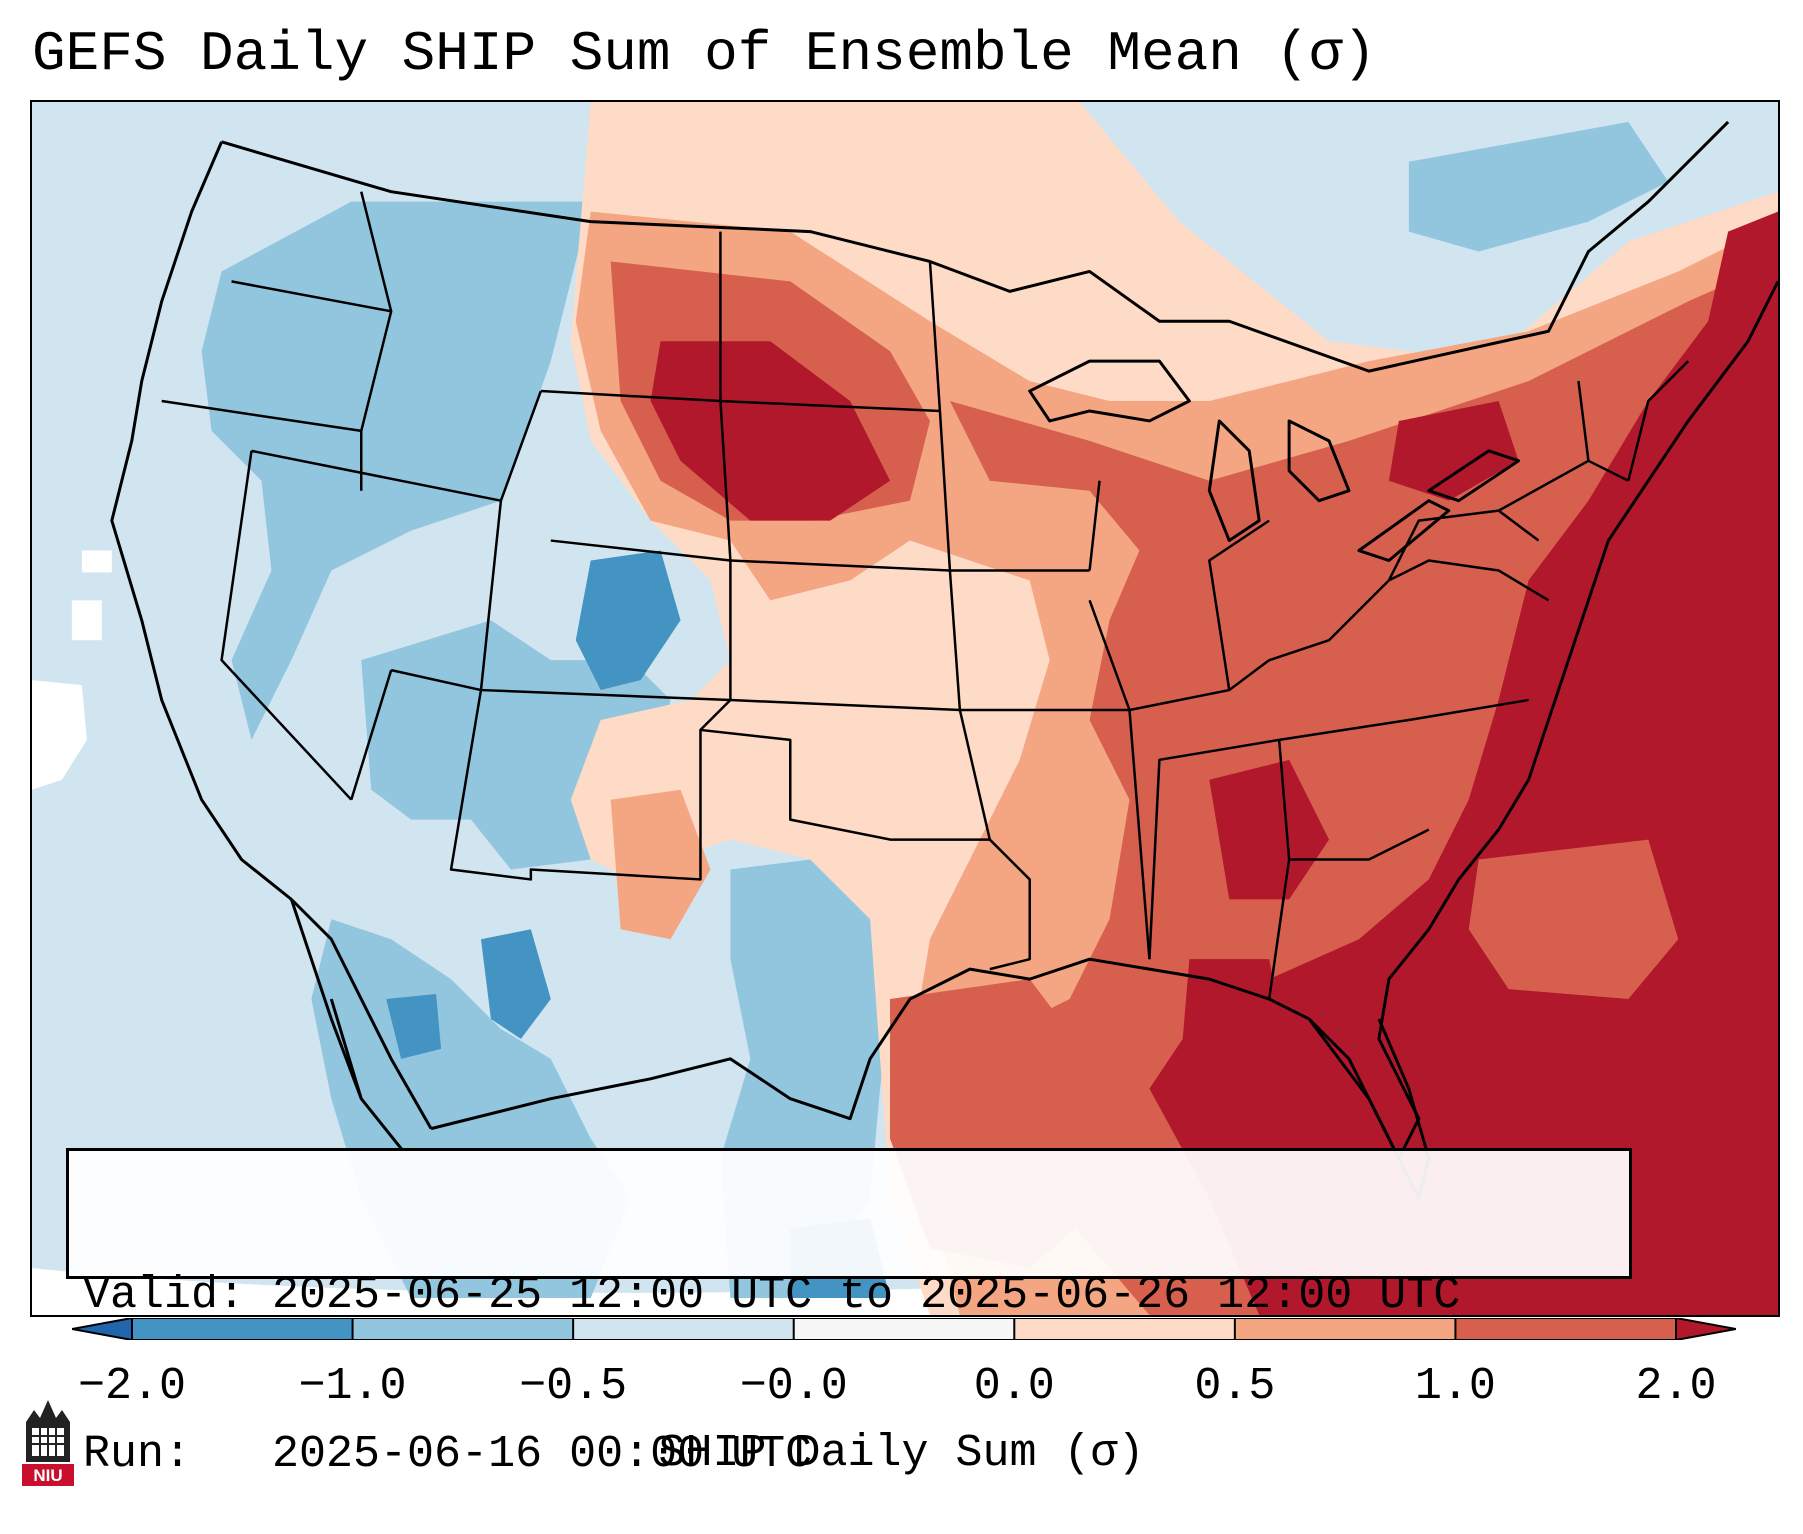 This screenshot has height=1534, width=1803. What do you see at coordinates (102, 1329) in the screenshot?
I see `colorbar-extend-low` at bounding box center [102, 1329].